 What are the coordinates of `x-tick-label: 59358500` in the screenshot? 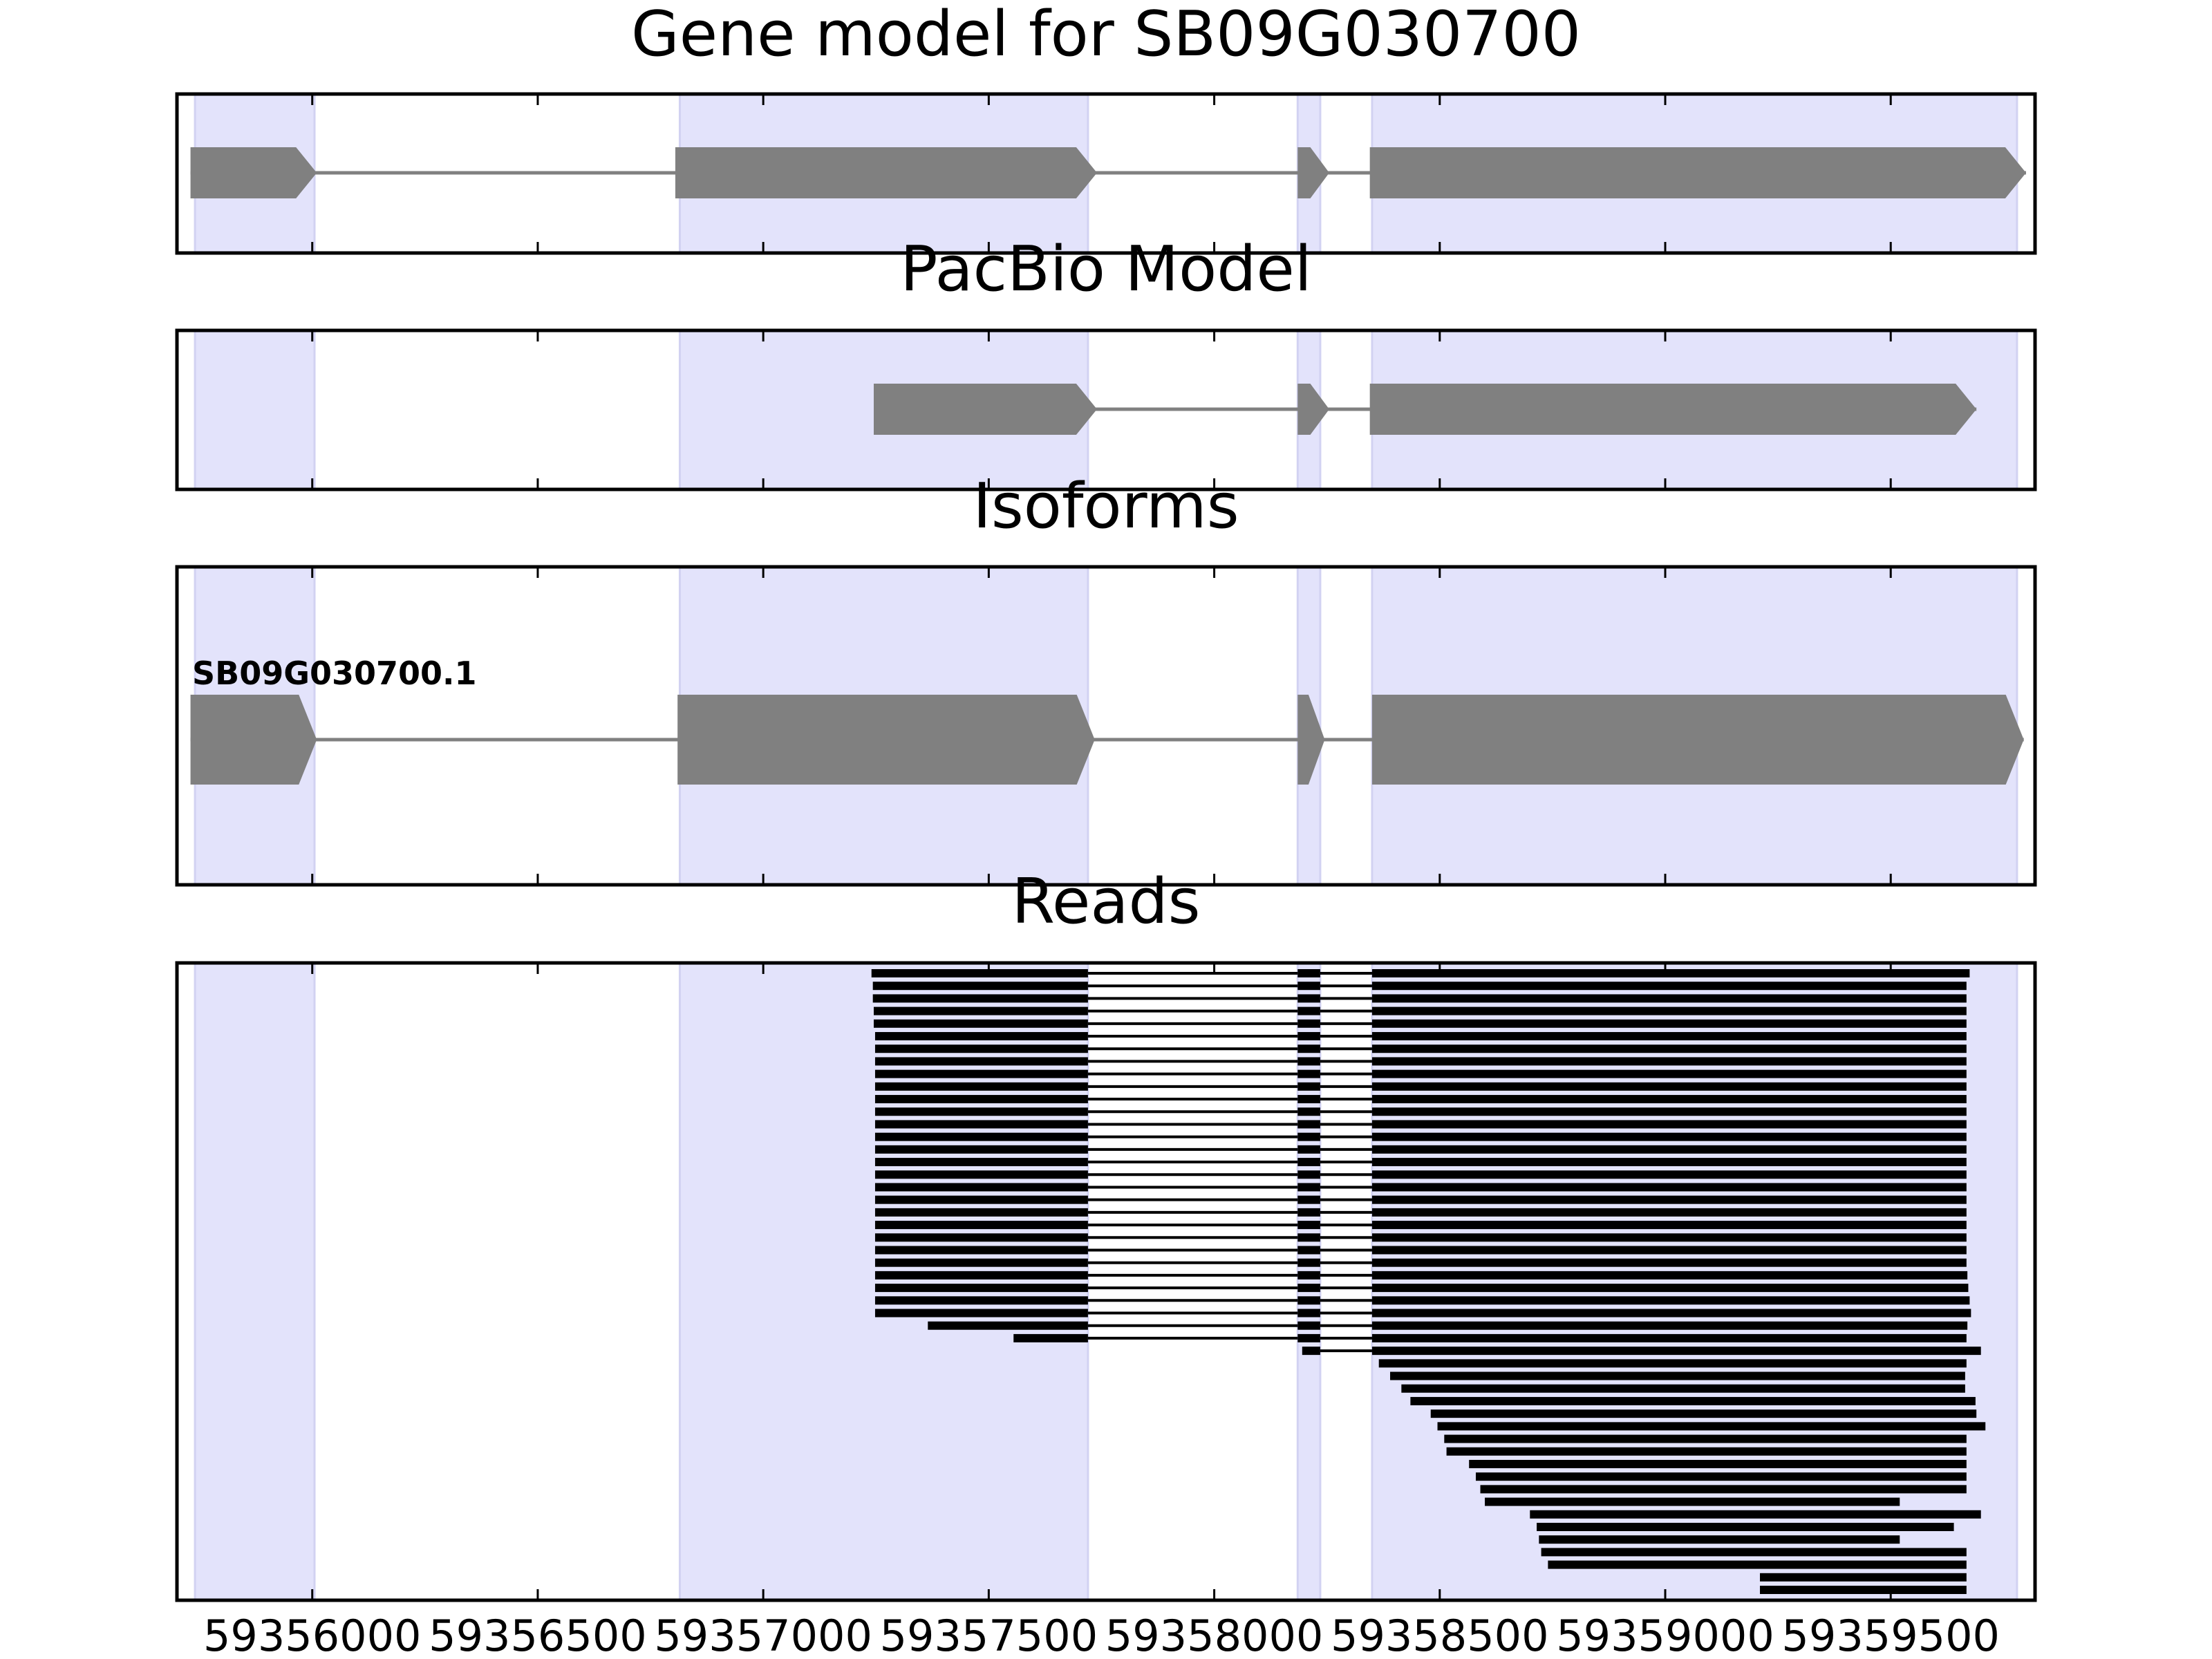 It's located at (1440, 1635).